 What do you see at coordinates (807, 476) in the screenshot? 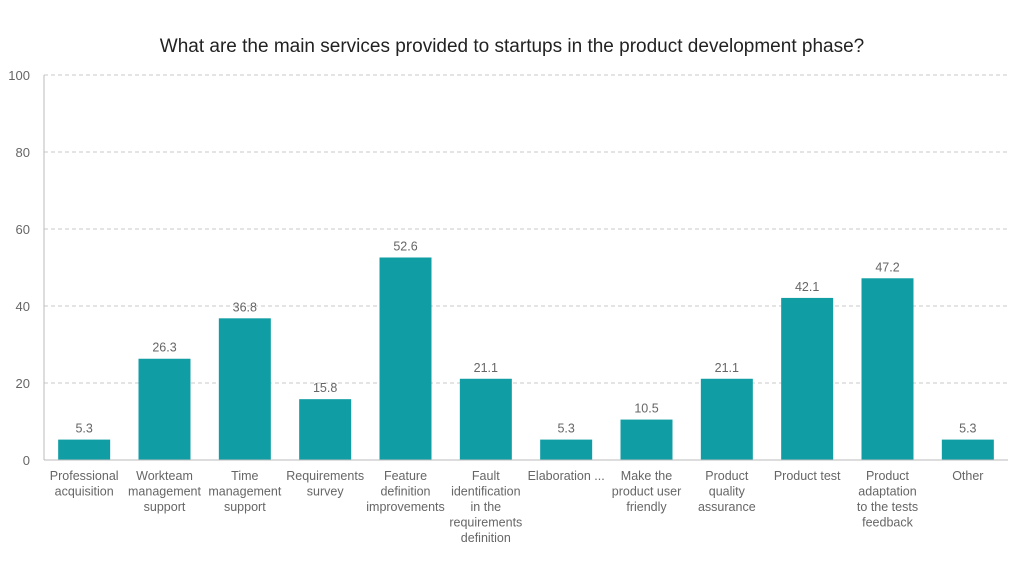
I see `x-tick-label: Product test` at bounding box center [807, 476].